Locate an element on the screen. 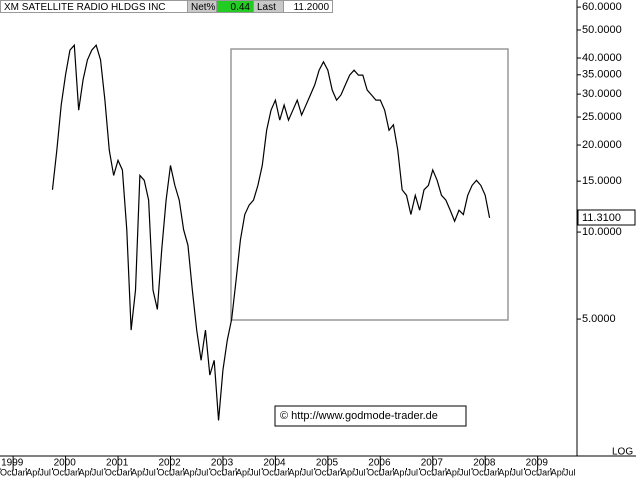 This screenshot has width=636, height=479. scale-label: LOG is located at coordinates (622, 452).